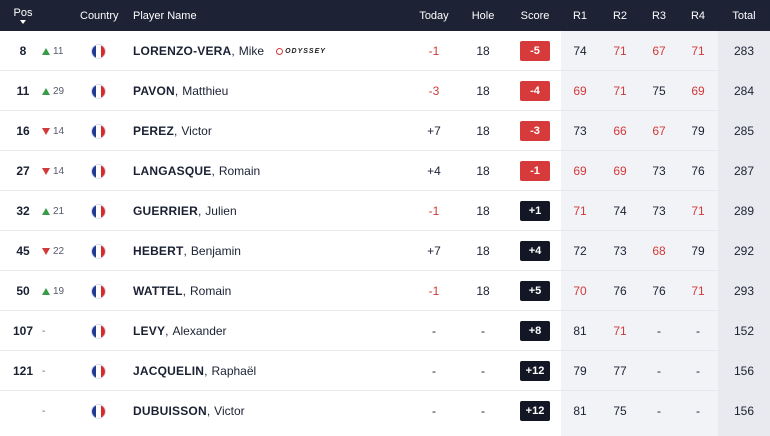 The height and width of the screenshot is (436, 770). Describe the element at coordinates (535, 15) in the screenshot. I see `score-header: Score` at that location.